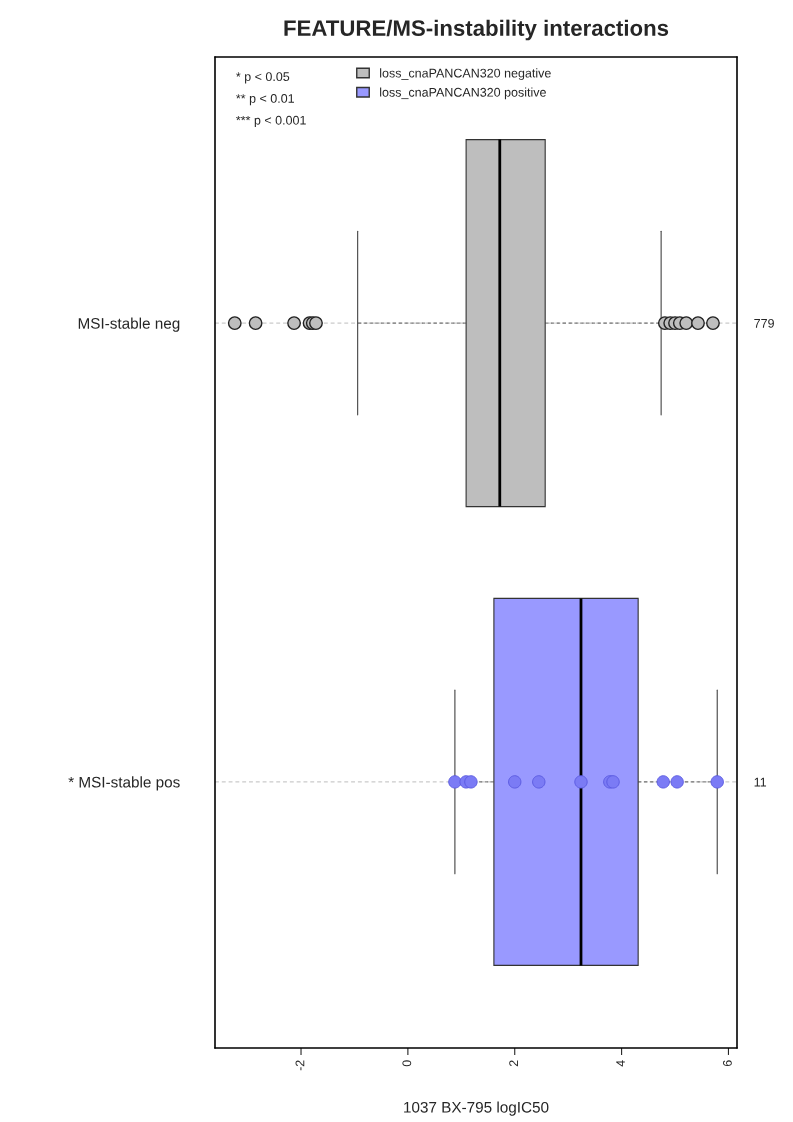 This screenshot has width=793, height=1122. Describe the element at coordinates (129, 324) in the screenshot. I see `y-tick-label: MSI-stable neg` at that location.